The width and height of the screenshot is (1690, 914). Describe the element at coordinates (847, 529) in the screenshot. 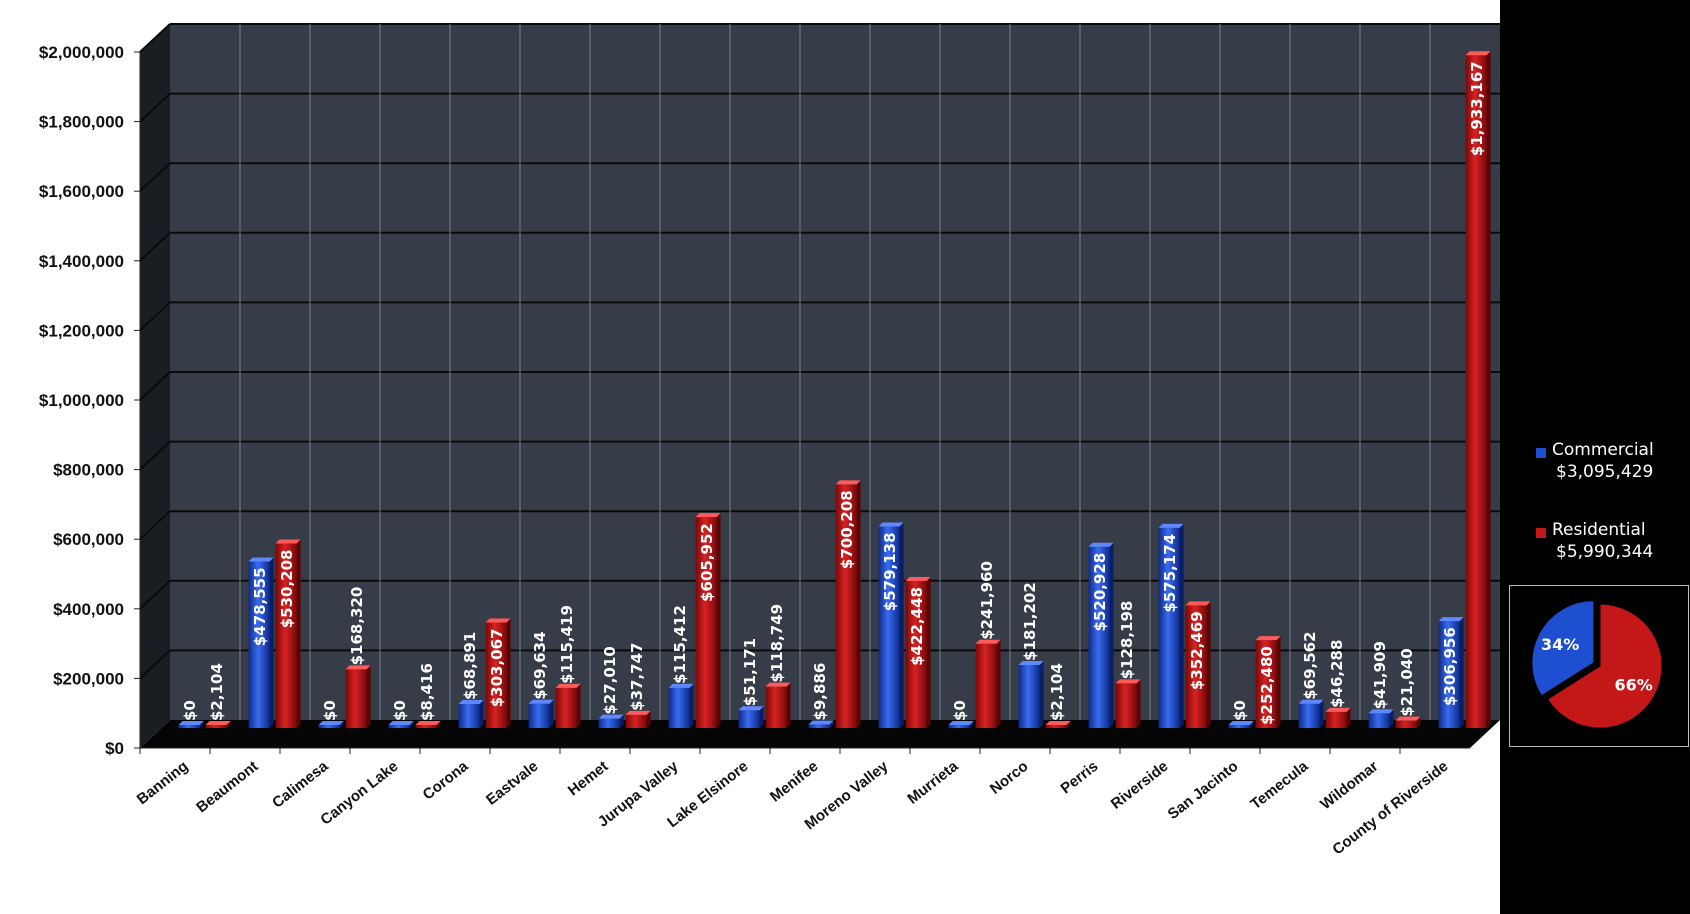

I see `data-label-residential: $700,208` at that location.